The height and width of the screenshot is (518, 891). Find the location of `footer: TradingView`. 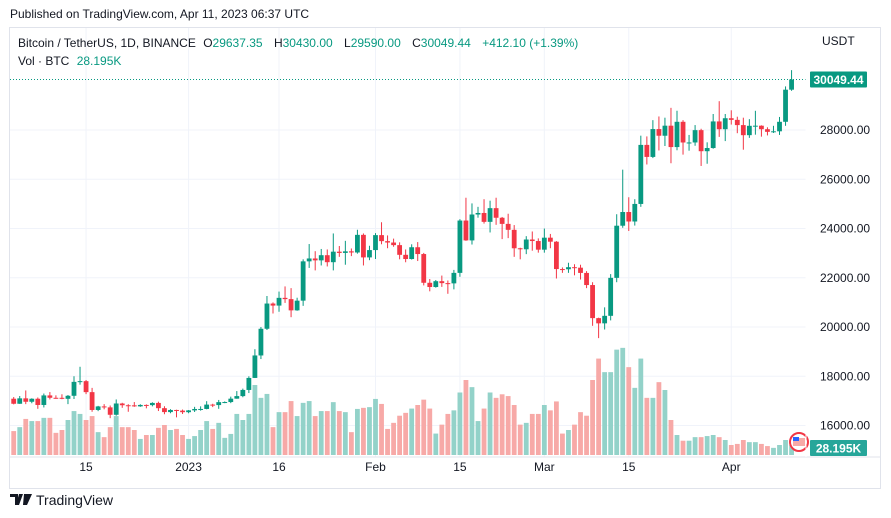

footer: TradingView is located at coordinates (61, 500).